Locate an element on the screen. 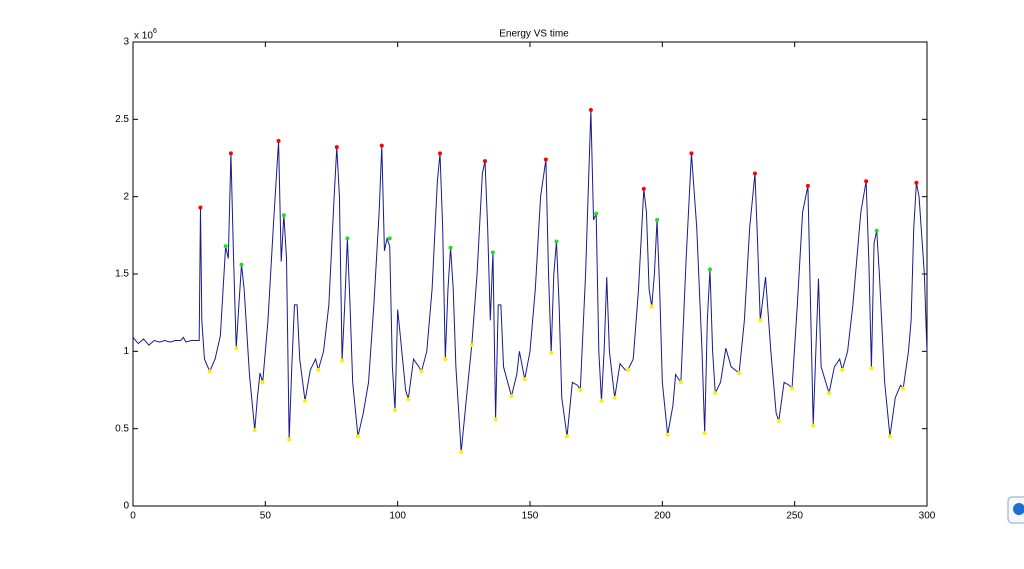  chart-title: Energy VS time is located at coordinates (534, 34).